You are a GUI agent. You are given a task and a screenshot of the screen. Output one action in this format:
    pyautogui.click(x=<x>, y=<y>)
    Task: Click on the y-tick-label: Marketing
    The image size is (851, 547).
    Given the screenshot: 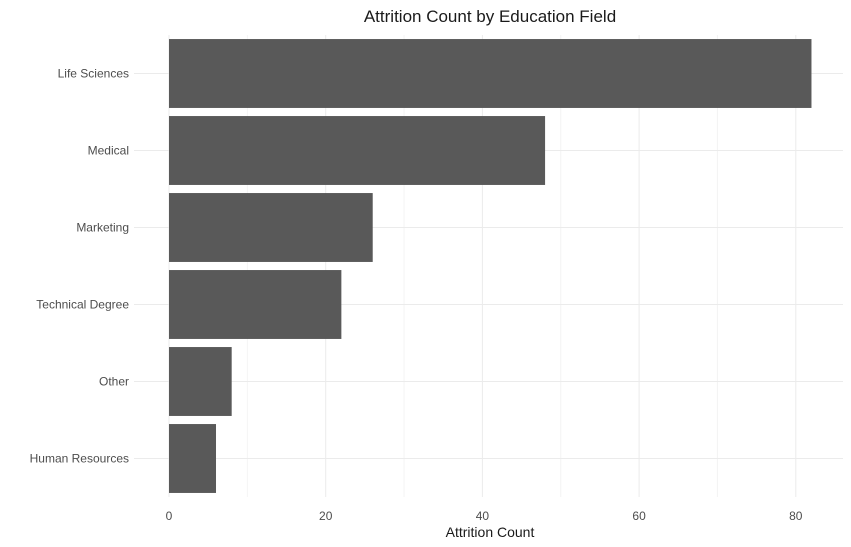 What is the action you would take?
    pyautogui.click(x=102, y=228)
    